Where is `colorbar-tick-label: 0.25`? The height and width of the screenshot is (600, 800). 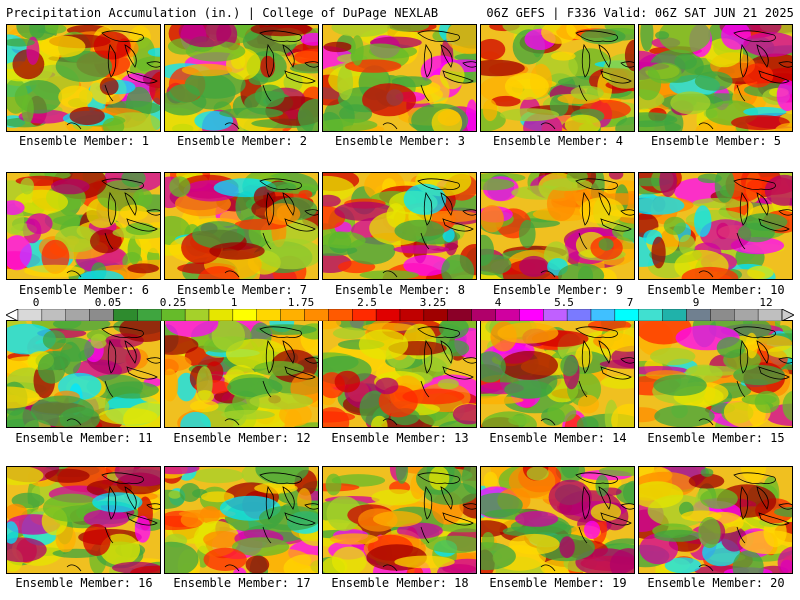 colorbar-tick-label: 0.25 is located at coordinates (173, 302).